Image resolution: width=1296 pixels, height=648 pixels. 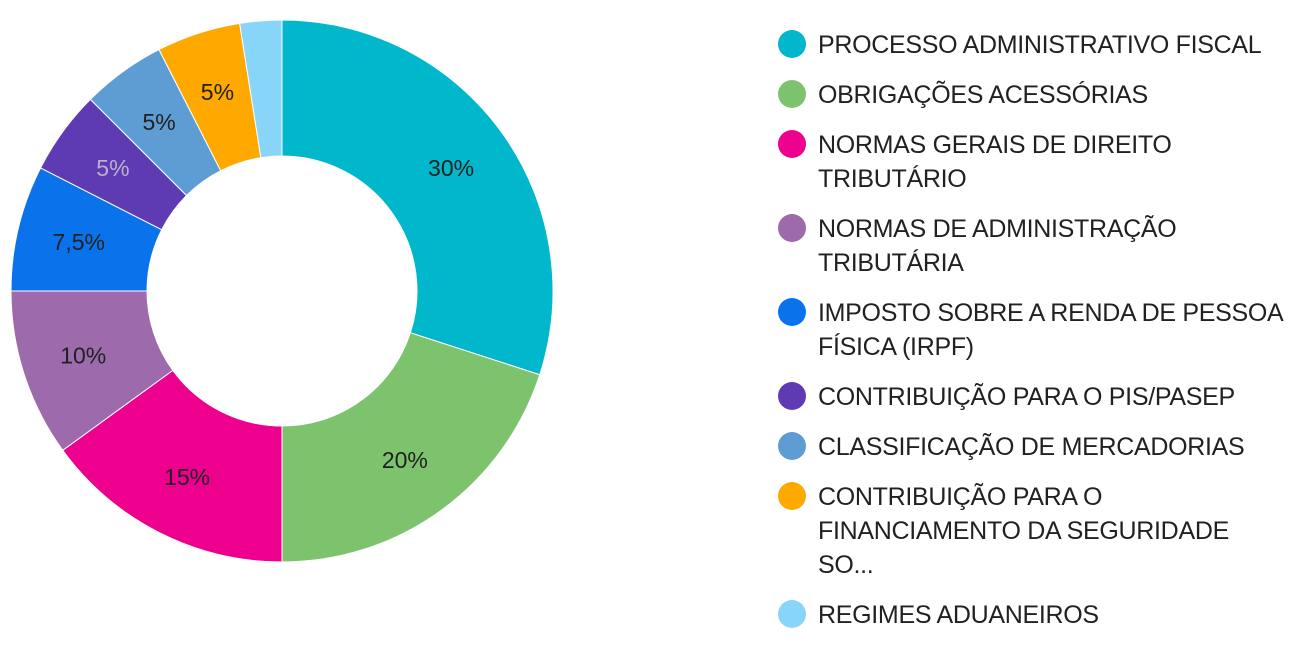 What do you see at coordinates (79, 242) in the screenshot?
I see `slice-label: 7,5%` at bounding box center [79, 242].